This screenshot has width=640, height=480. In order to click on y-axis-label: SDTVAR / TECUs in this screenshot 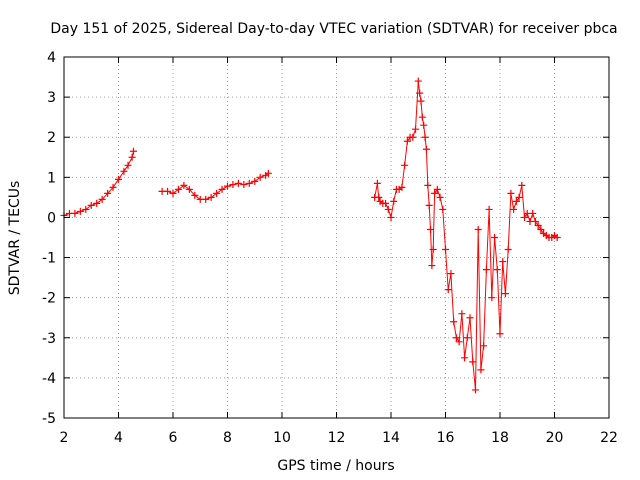, I will do `click(15, 238)`.